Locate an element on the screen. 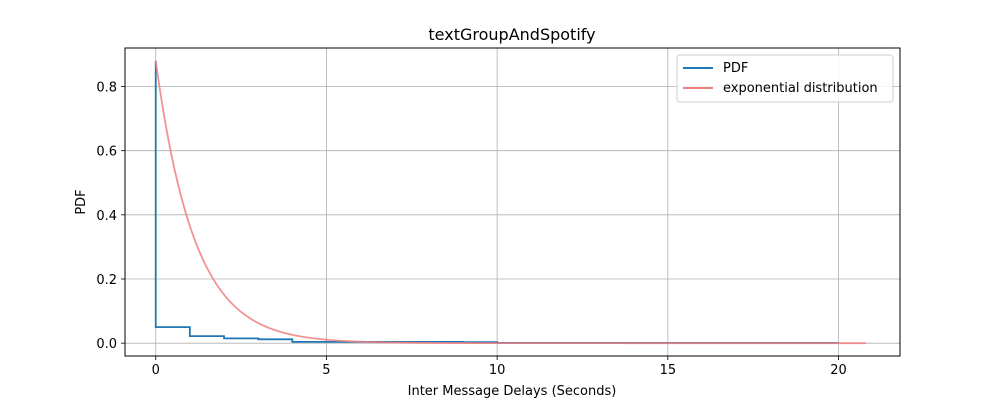  y-tick-label: 0.4 is located at coordinates (106, 216).